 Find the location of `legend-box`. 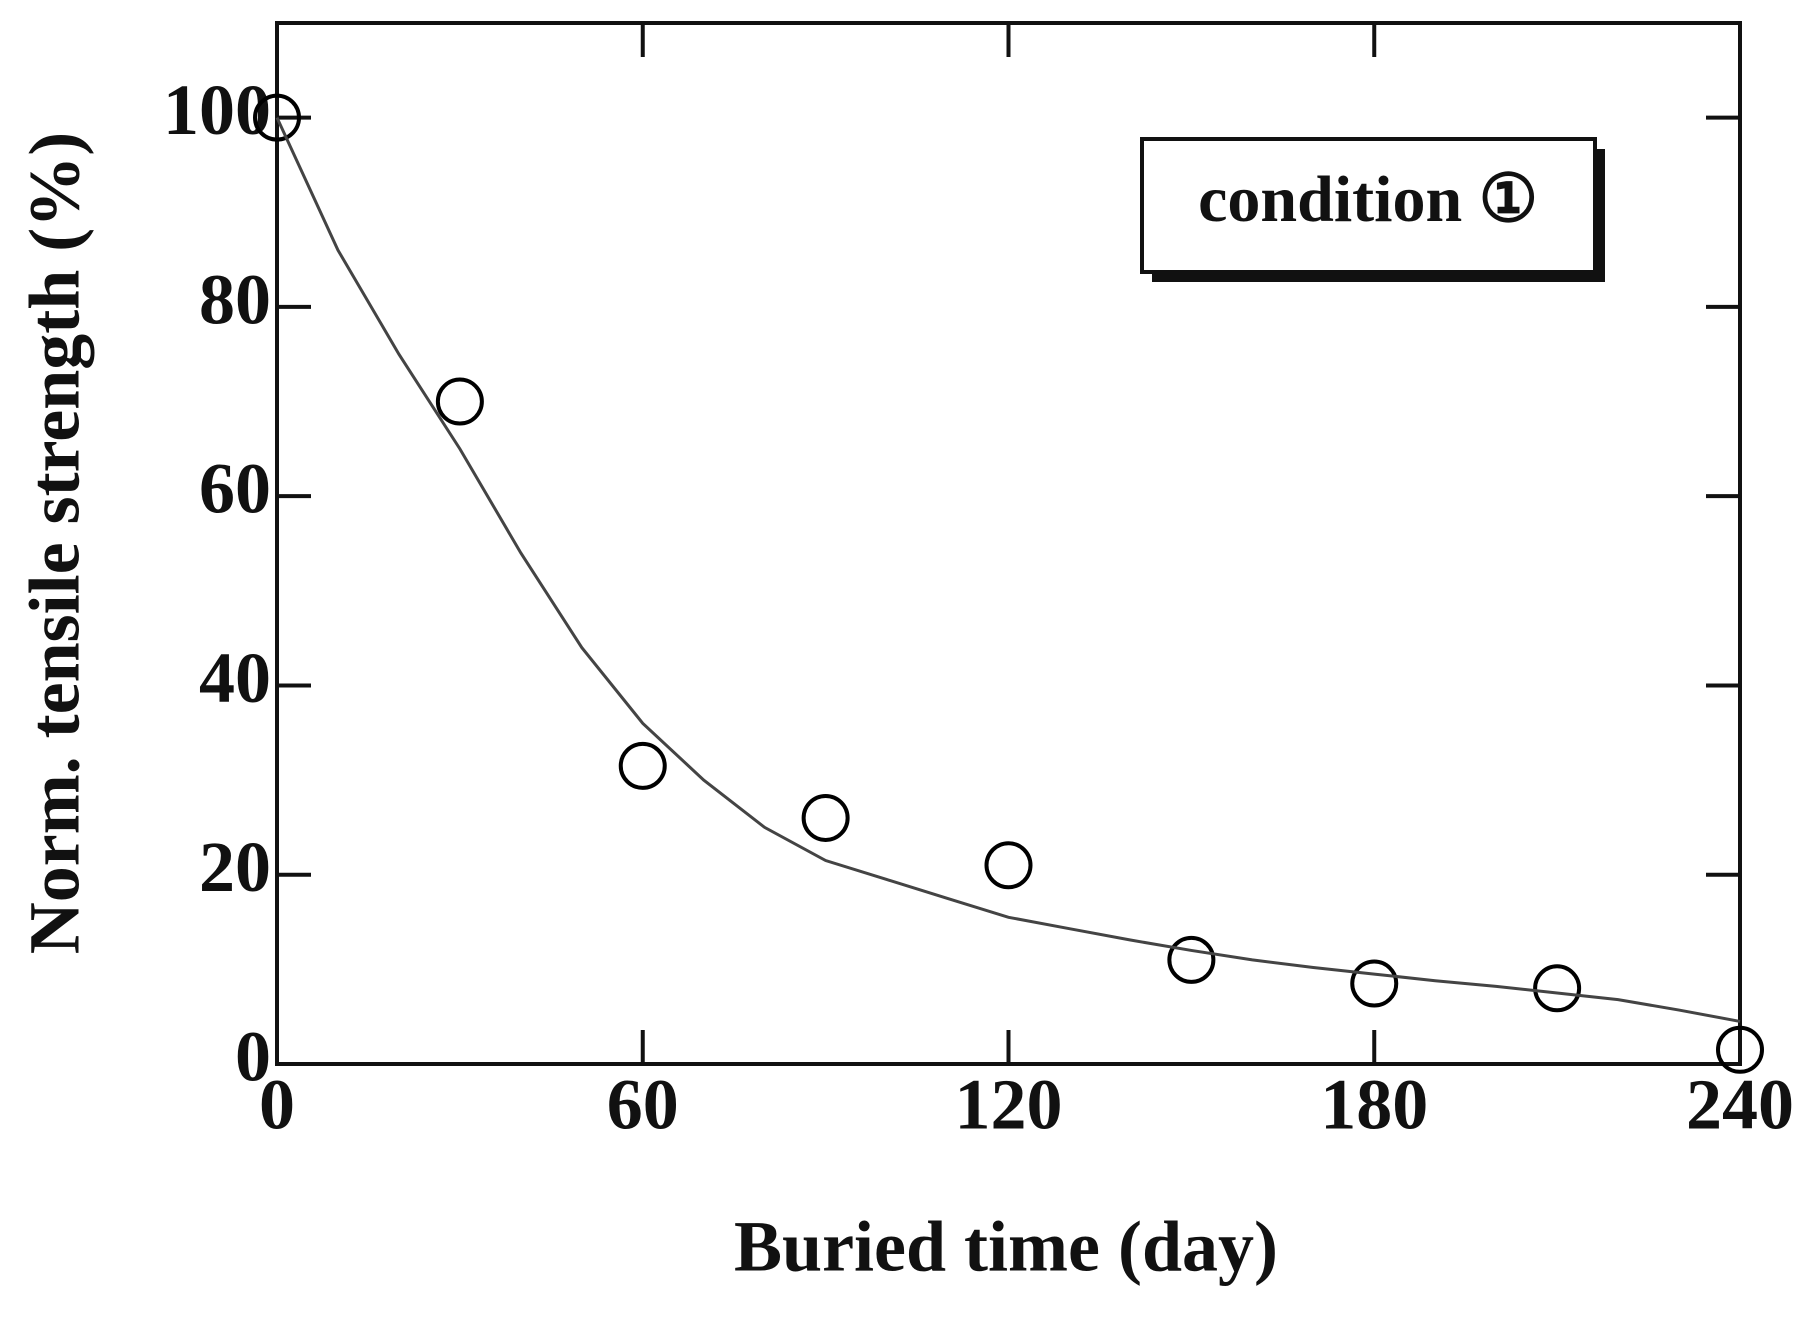

legend-box is located at coordinates (1368, 205).